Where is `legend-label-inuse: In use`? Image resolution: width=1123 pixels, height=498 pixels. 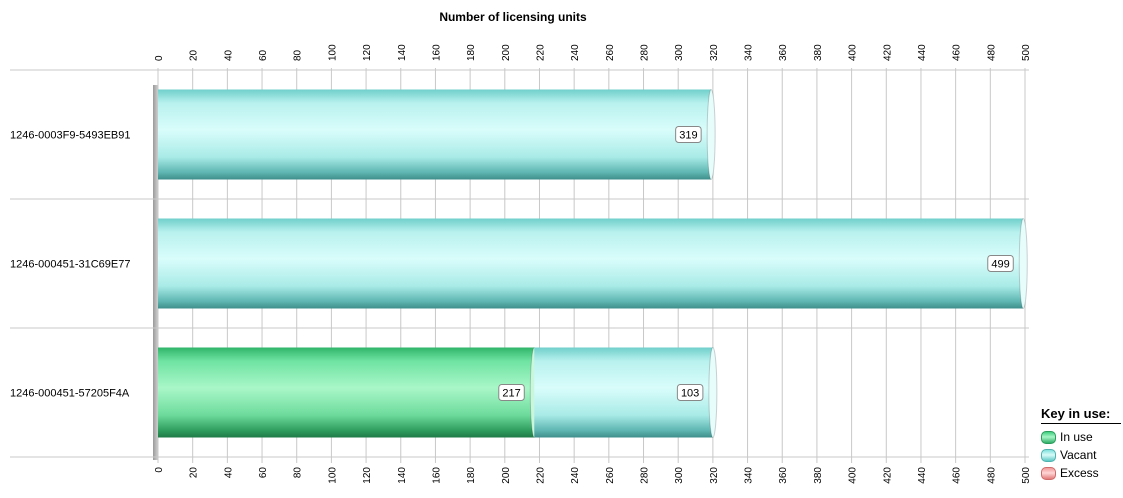
legend-label-inuse: In use is located at coordinates (1076, 437).